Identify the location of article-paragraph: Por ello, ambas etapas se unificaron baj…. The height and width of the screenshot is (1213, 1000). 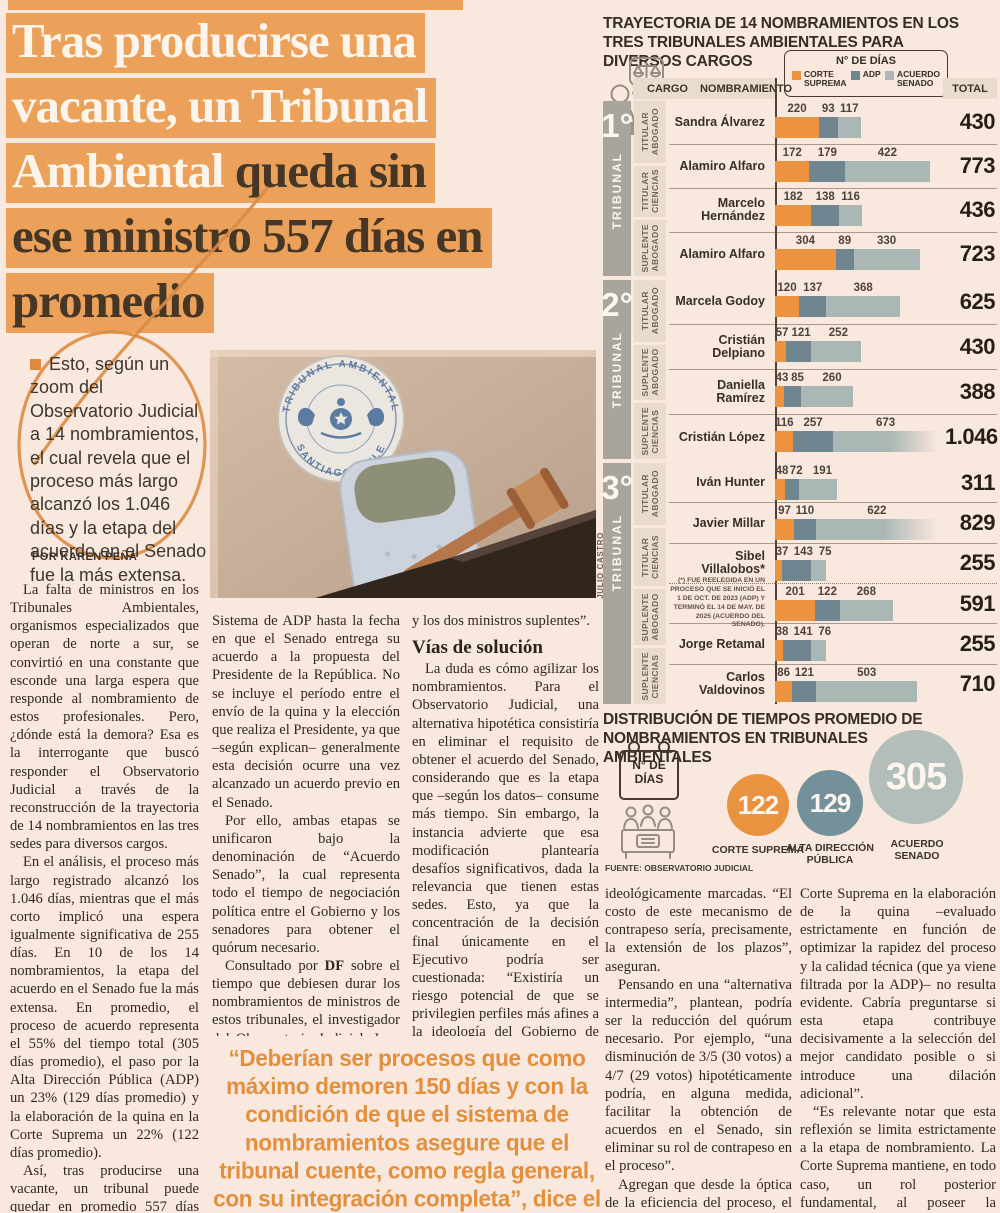
(306, 884).